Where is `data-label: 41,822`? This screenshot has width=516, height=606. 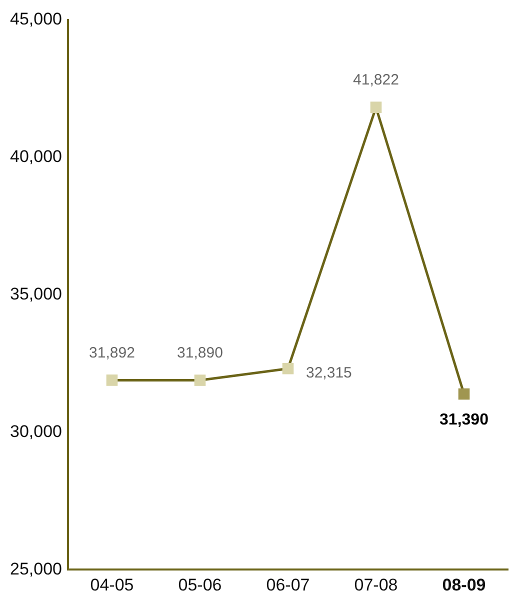 data-label: 41,822 is located at coordinates (376, 79).